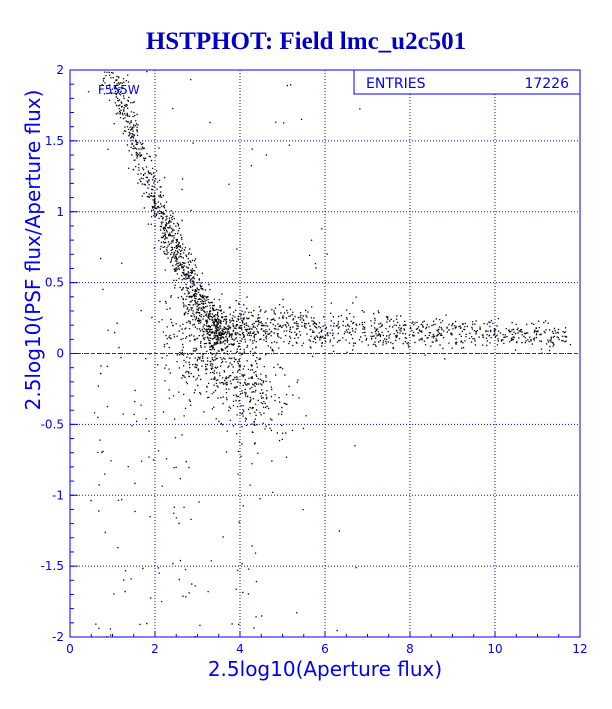 This screenshot has height=709, width=612. Describe the element at coordinates (60, 354) in the screenshot. I see `y-tick-label: 0` at that location.